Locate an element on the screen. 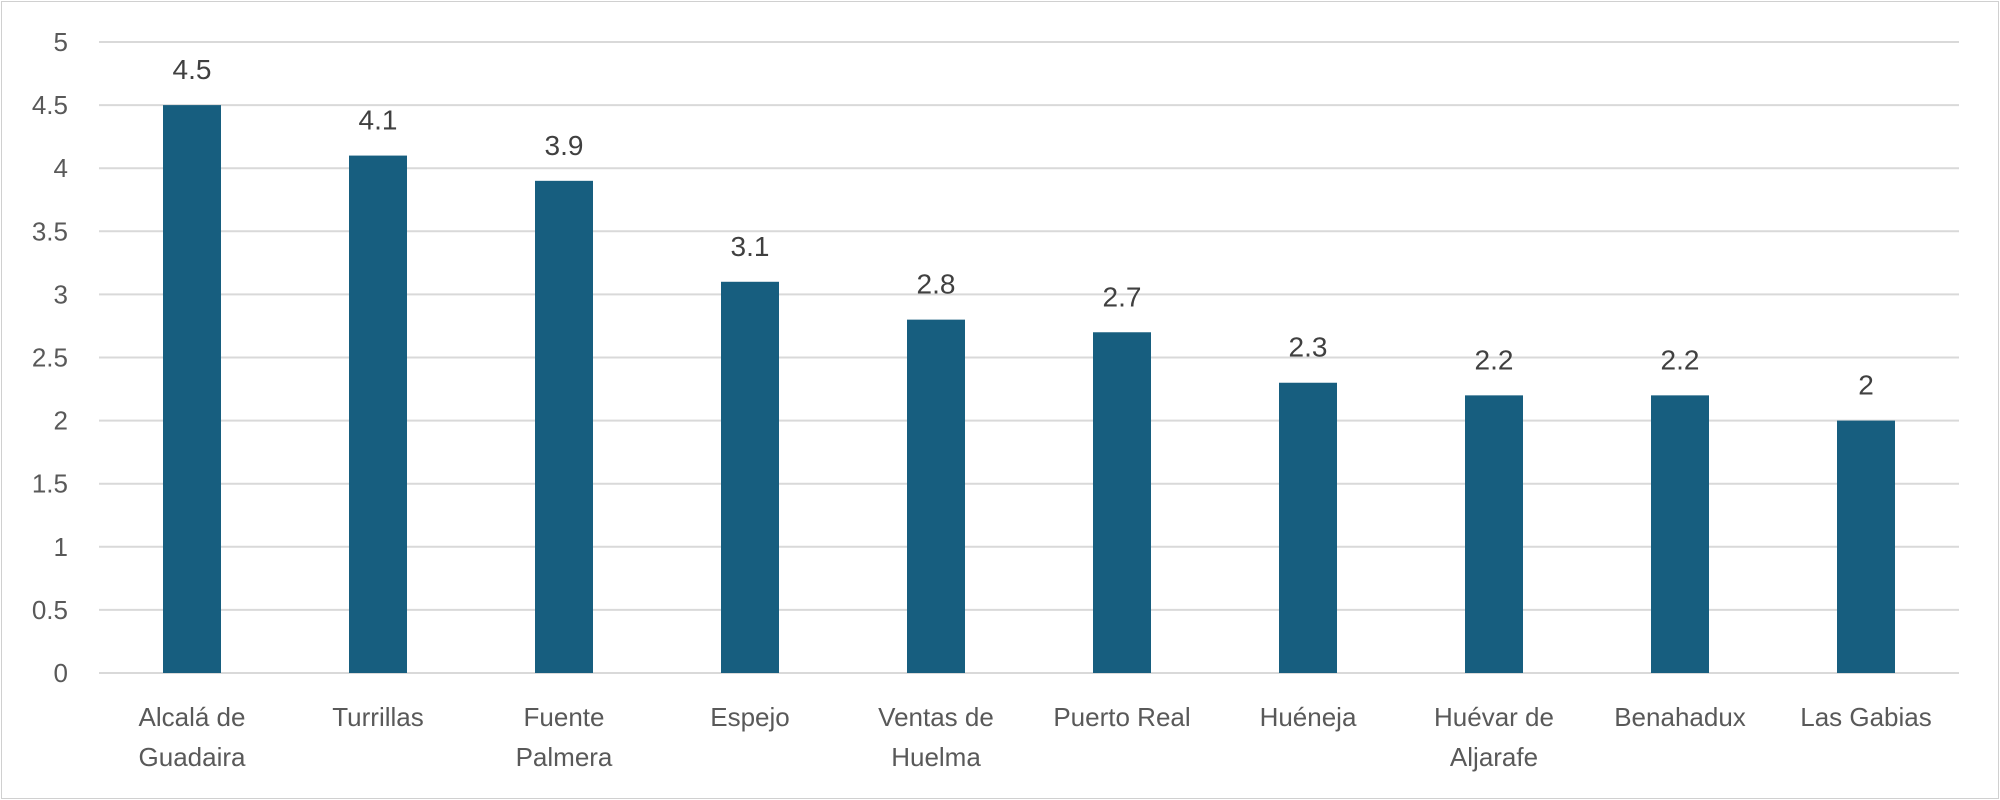 Image resolution: width=2000 pixels, height=800 pixels. y-tick-label: 0.5 is located at coordinates (50, 610).